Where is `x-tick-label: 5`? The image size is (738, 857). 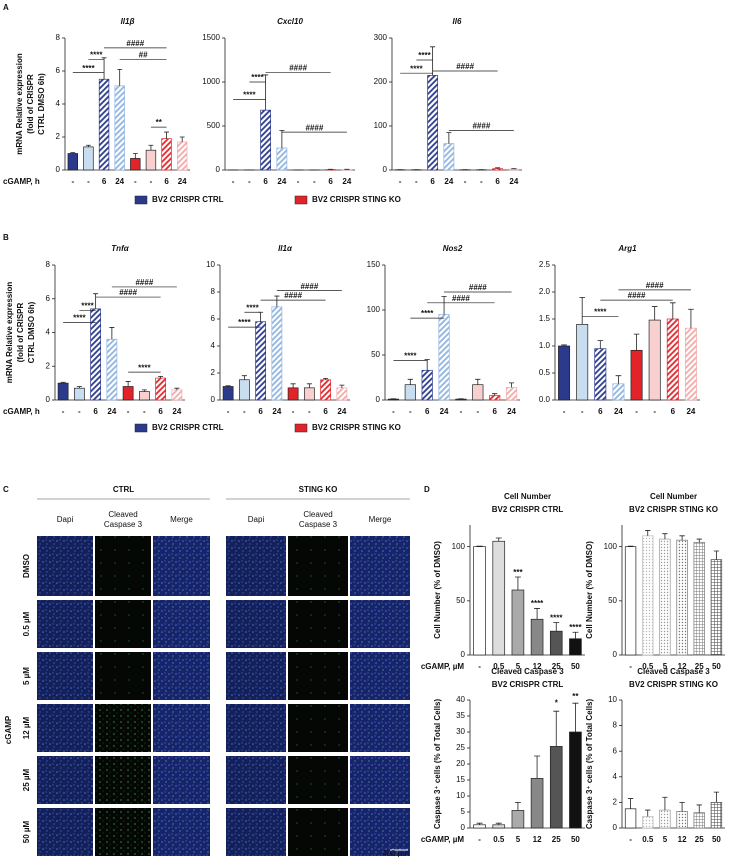 x-tick-label: 5 is located at coordinates (665, 666).